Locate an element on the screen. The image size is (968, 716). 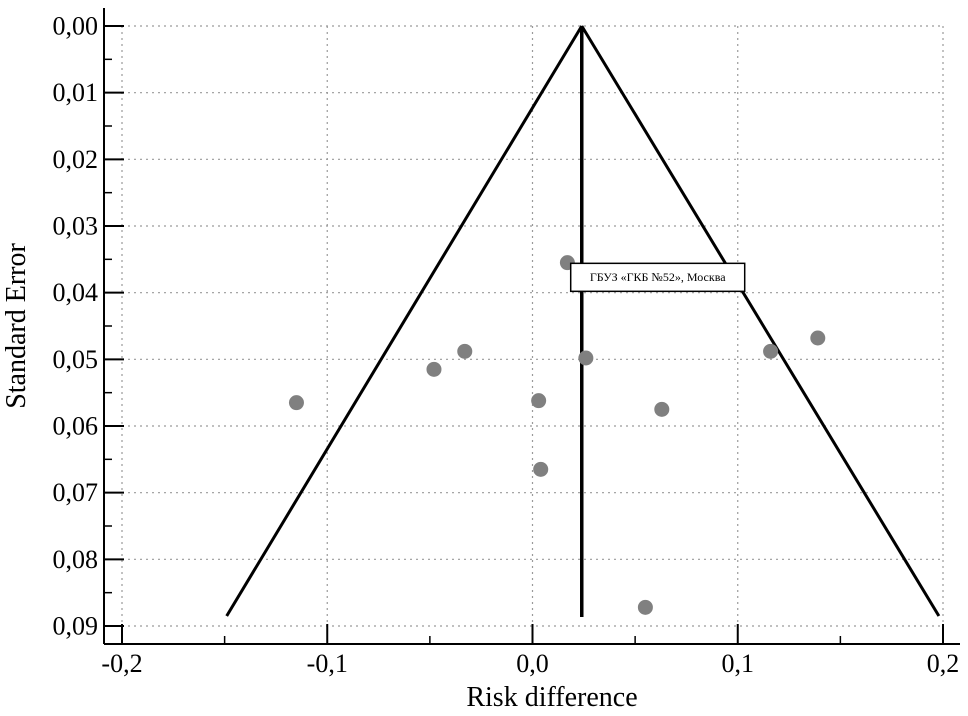
y-tick-label: 0,05 is located at coordinates (76, 359).